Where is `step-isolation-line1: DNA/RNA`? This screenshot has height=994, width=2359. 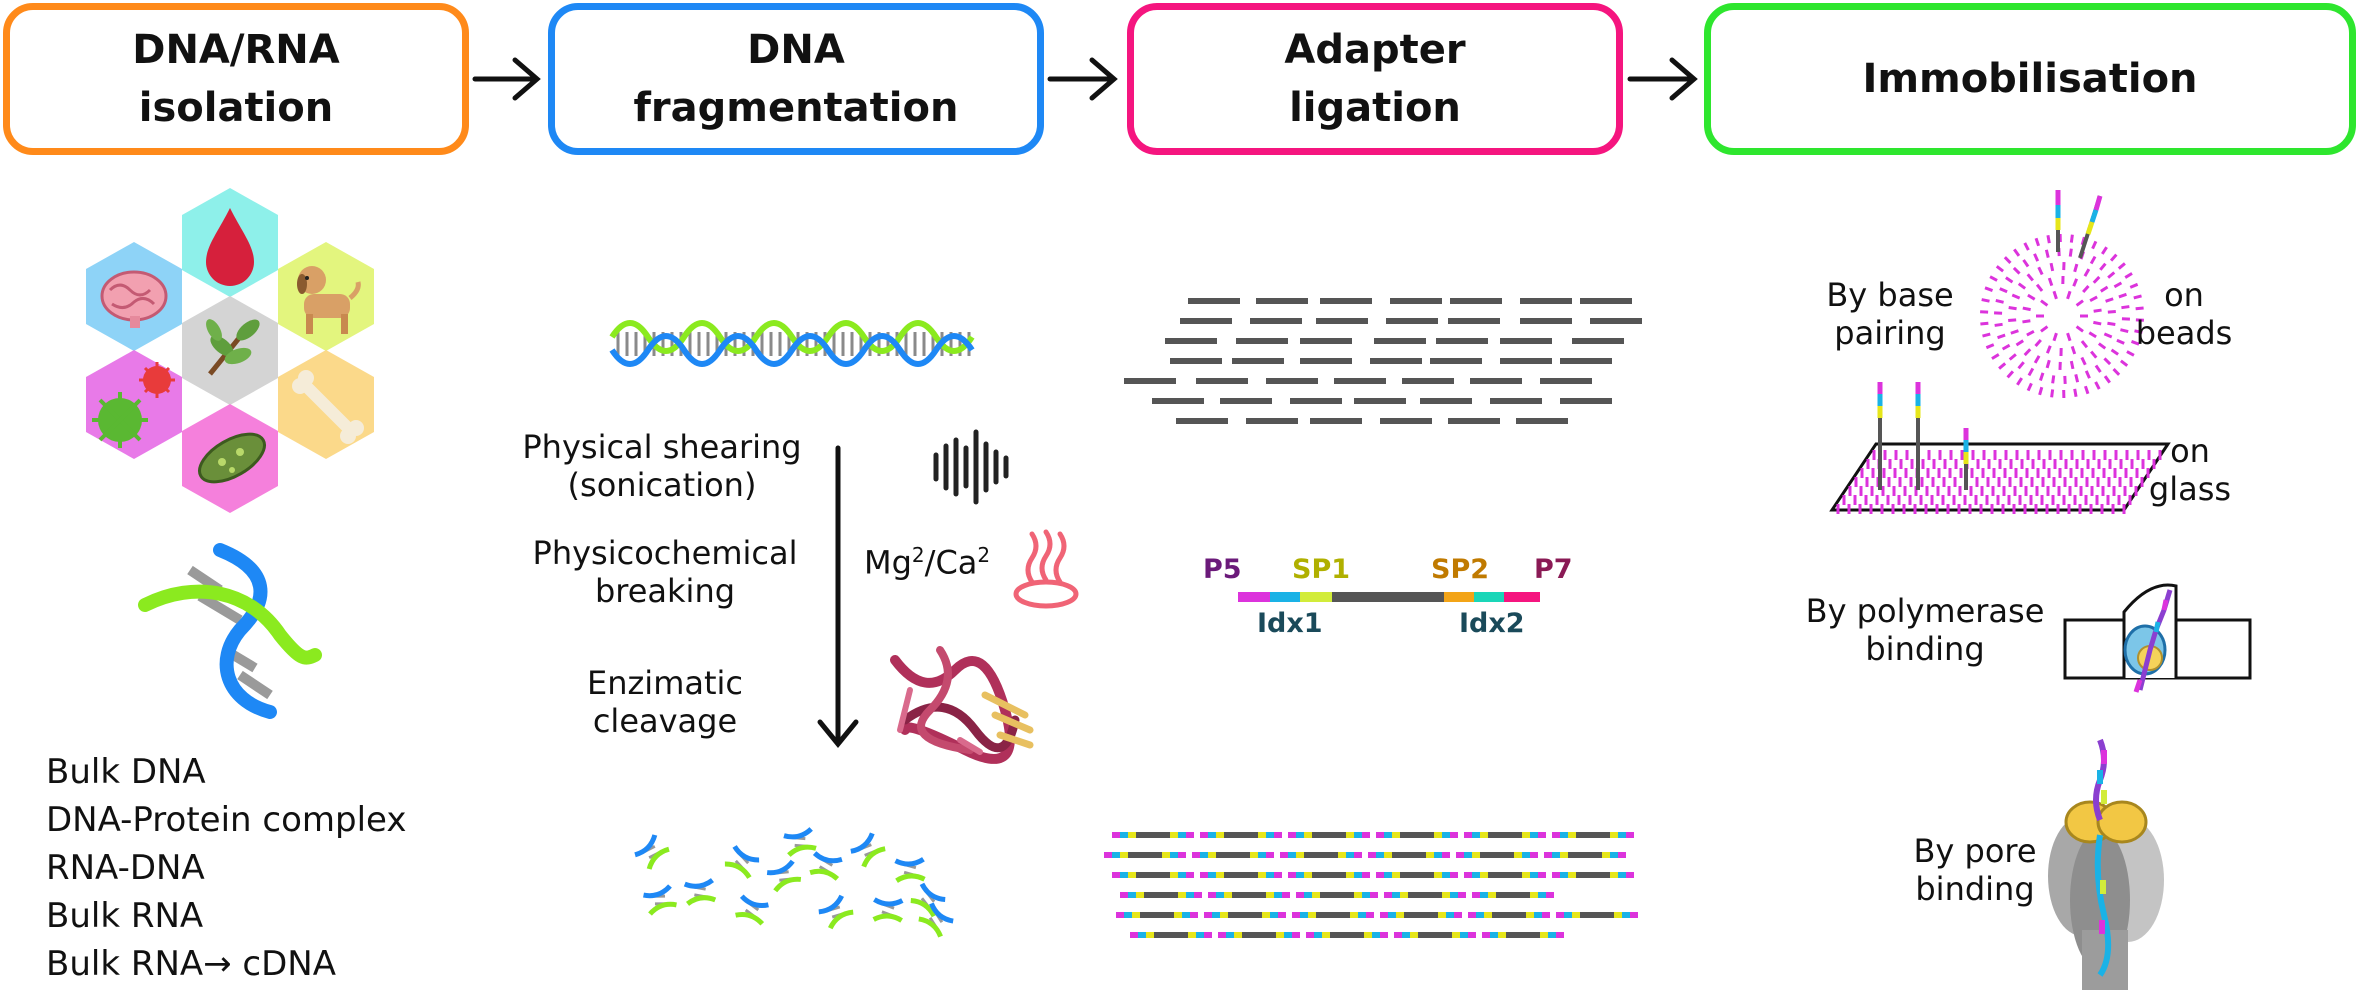 step-isolation-line1: DNA/RNA is located at coordinates (236, 50).